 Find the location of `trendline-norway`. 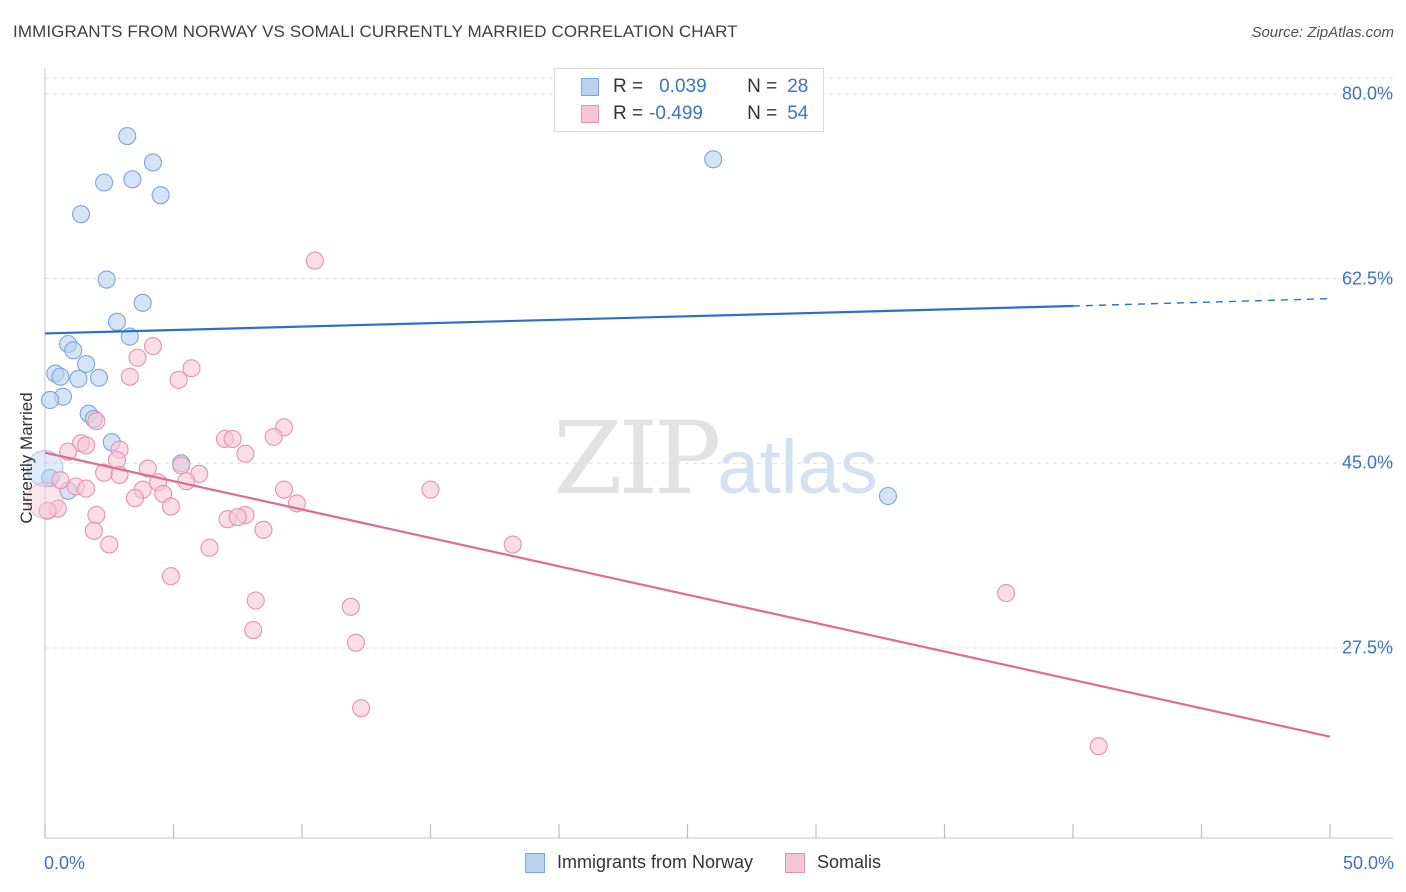

trendline-norway is located at coordinates (559, 319).